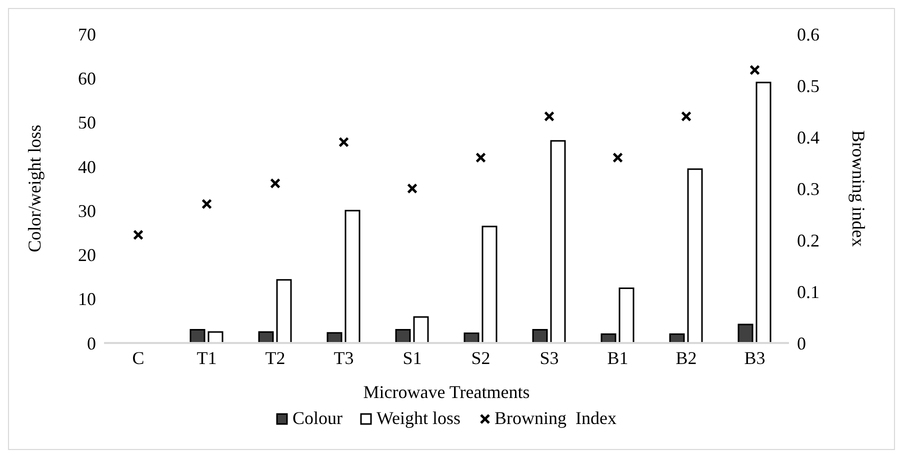 The height and width of the screenshot is (458, 901). Describe the element at coordinates (87, 122) in the screenshot. I see `y-tick-label: 50` at that location.